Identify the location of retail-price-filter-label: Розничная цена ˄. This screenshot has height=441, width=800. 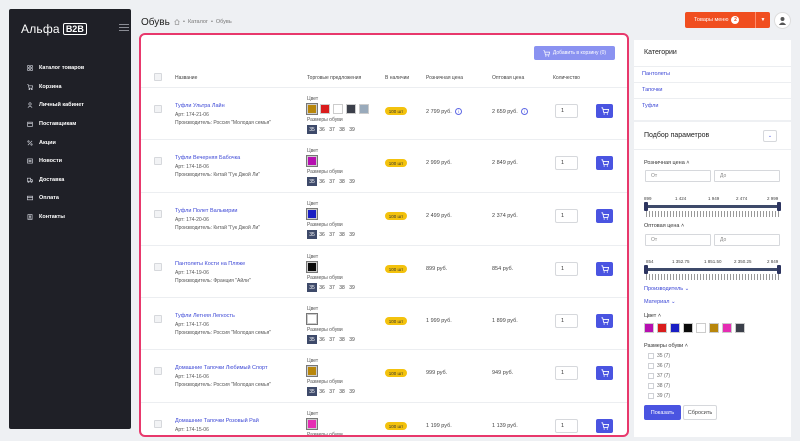
(667, 163).